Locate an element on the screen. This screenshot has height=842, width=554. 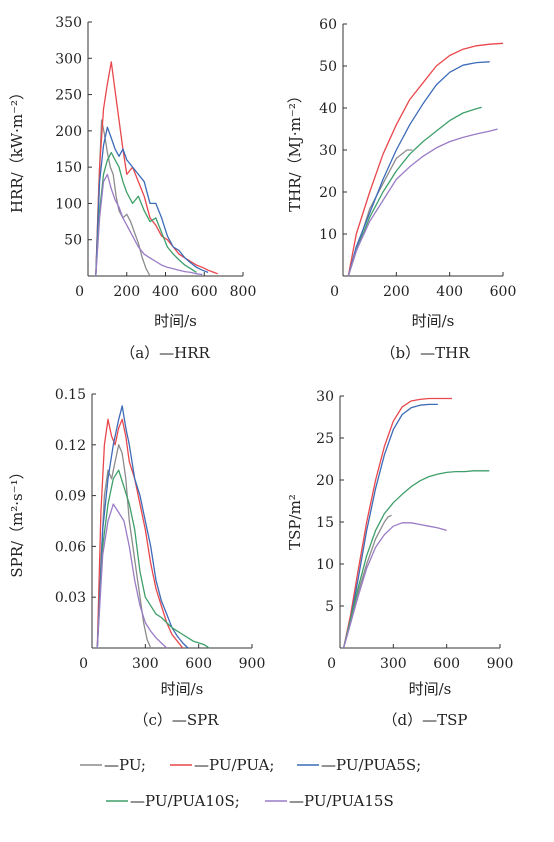
y-tick-label: 5 is located at coordinates (329, 607).